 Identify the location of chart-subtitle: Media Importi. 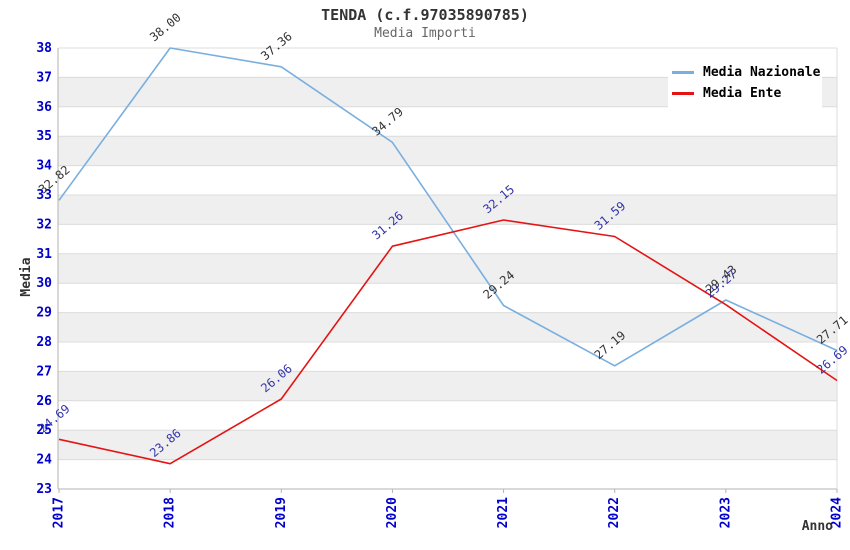
(425, 33).